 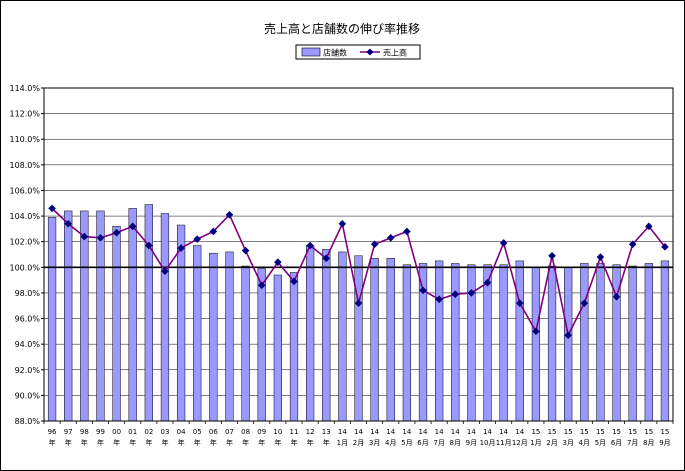 What do you see at coordinates (24, 216) in the screenshot?
I see `y-tick-label: 104.0%` at bounding box center [24, 216].